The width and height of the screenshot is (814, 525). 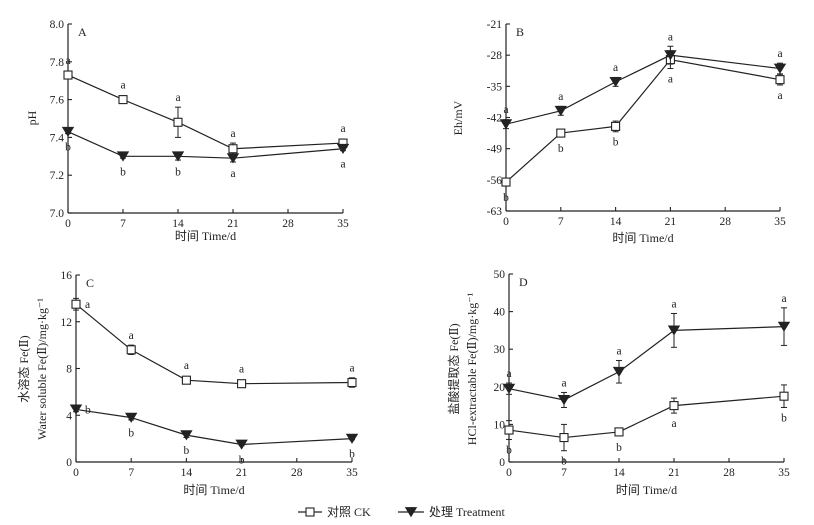 I want to click on series-treatment: b b b b b, so click(x=214, y=435).